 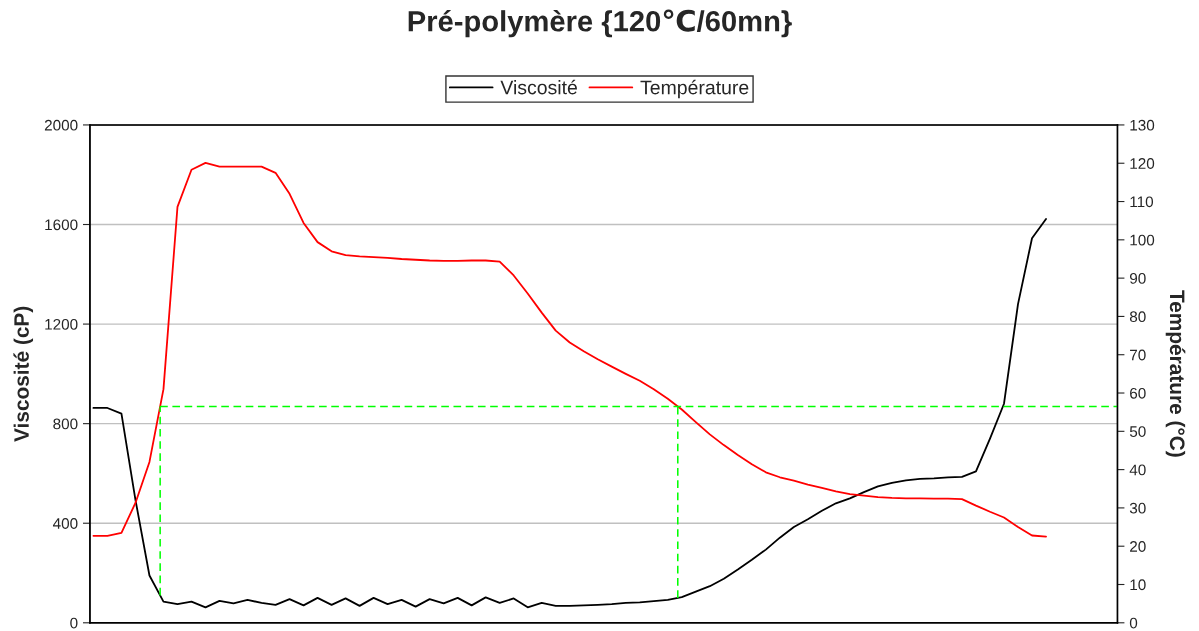 What do you see at coordinates (1133, 623) in the screenshot?
I see `y2-tick-label: 0` at bounding box center [1133, 623].